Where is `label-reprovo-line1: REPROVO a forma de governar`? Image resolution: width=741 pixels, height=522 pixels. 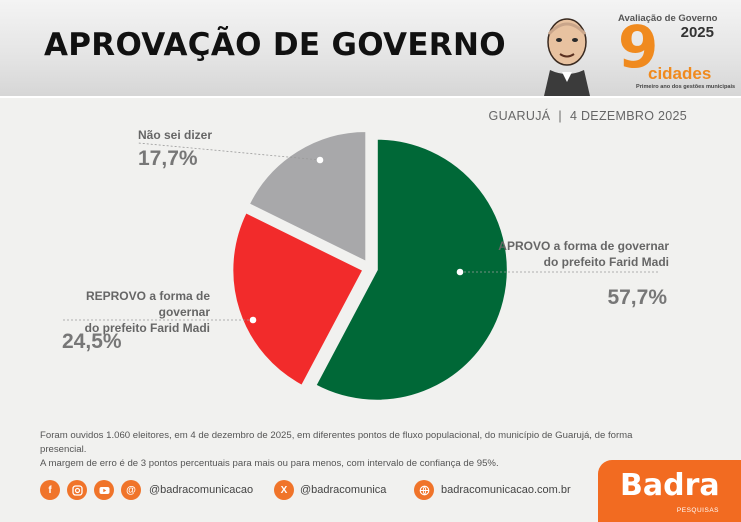 label-reprovo-line1: REPROVO a forma de governar is located at coordinates (147, 304).